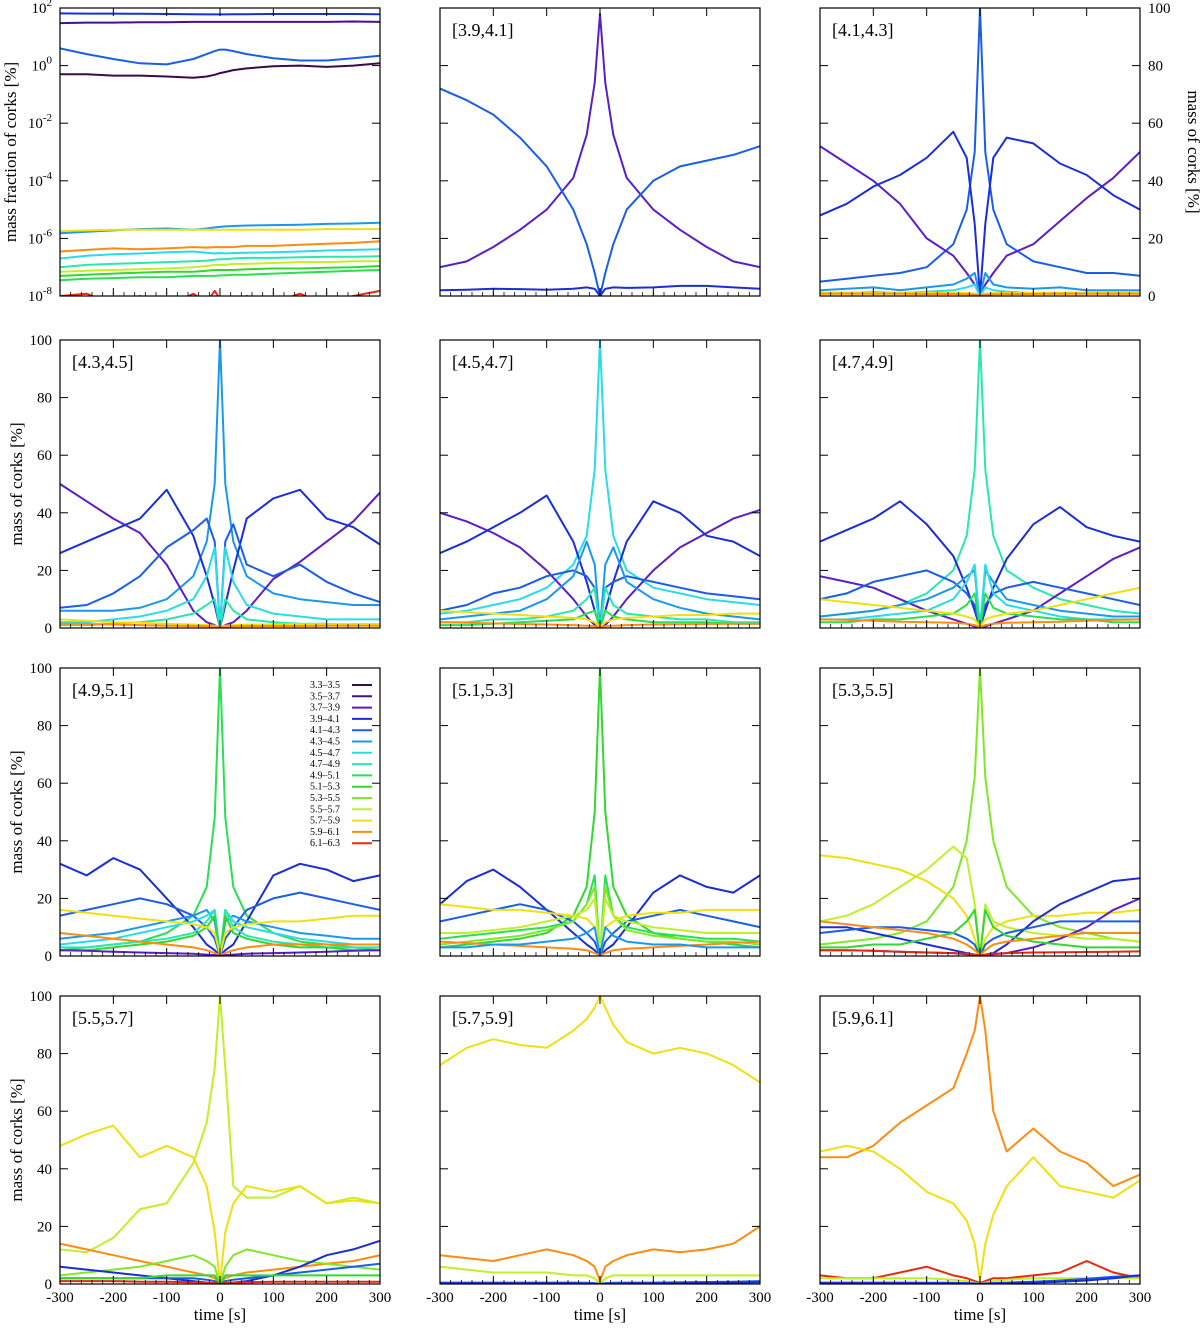  Describe the element at coordinates (325, 742) in the screenshot. I see `legend-label: 4.3–4.5` at that location.